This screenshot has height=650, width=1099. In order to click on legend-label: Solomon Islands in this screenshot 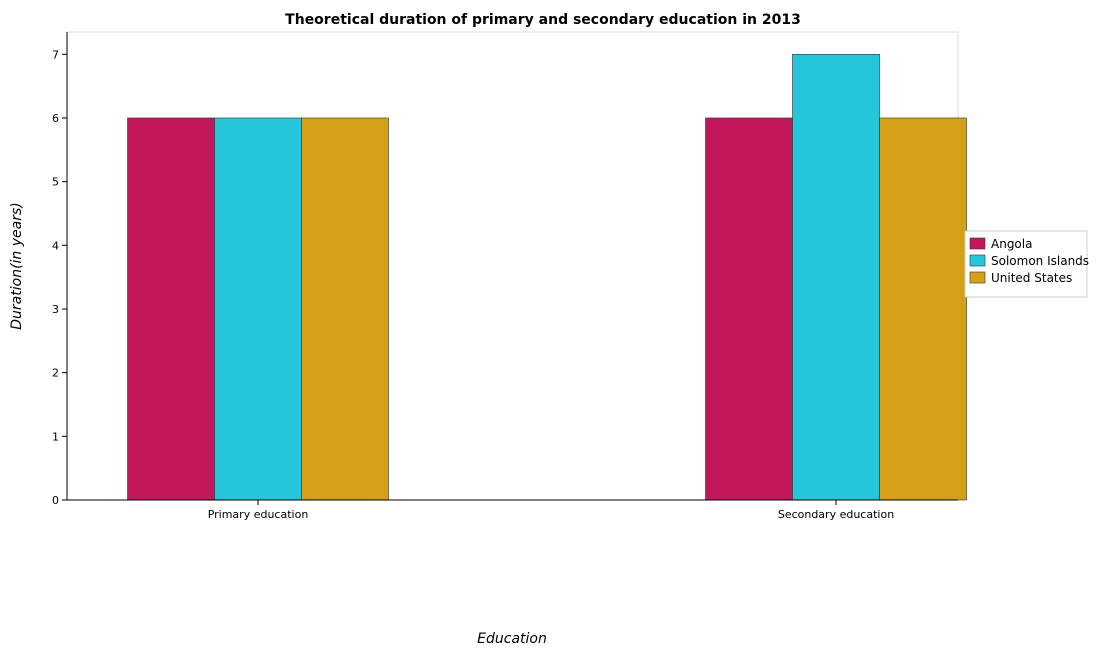, I will do `click(1040, 261)`.